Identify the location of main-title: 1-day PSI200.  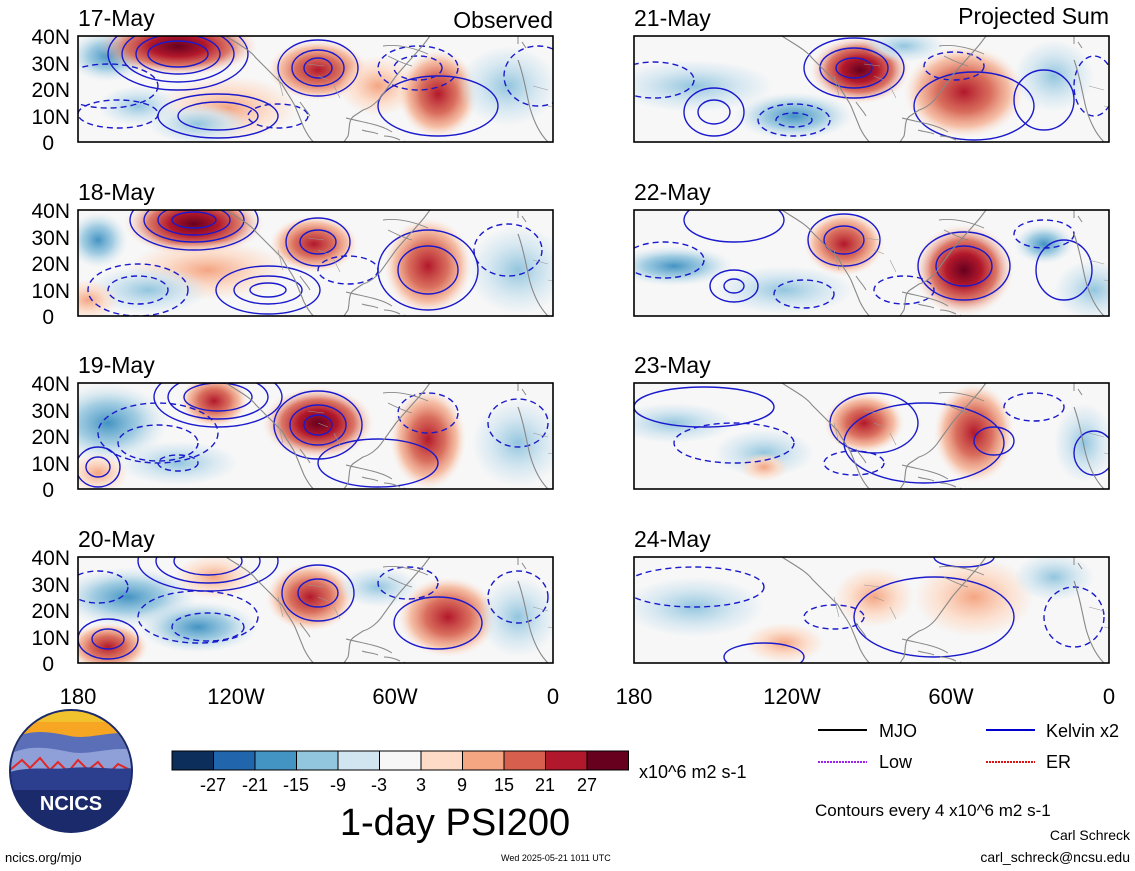
(455, 823).